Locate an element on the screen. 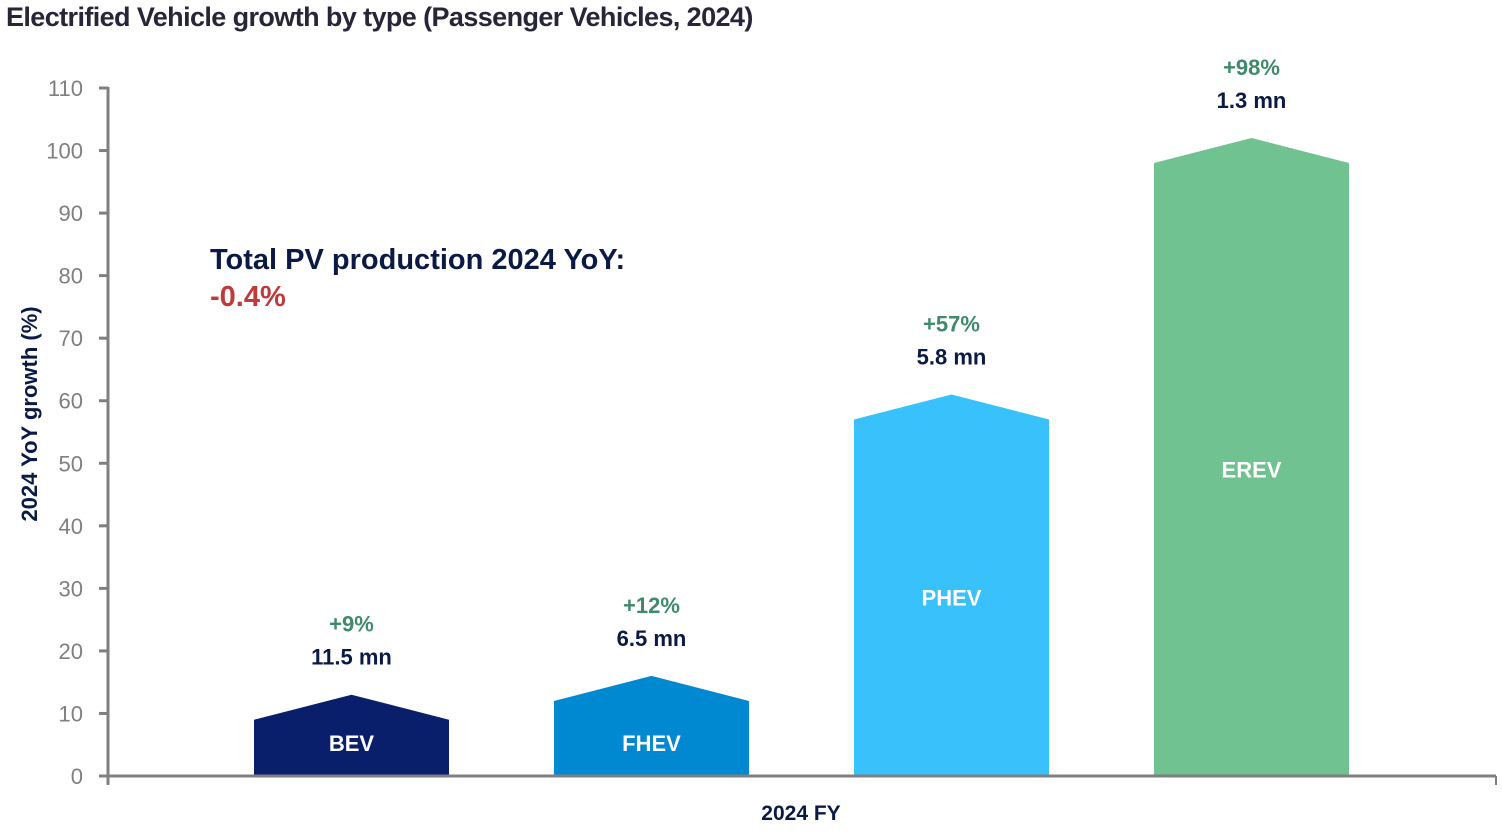 The height and width of the screenshot is (833, 1502). bar-phev: PHEV 5.8 mn +57% is located at coordinates (951, 543).